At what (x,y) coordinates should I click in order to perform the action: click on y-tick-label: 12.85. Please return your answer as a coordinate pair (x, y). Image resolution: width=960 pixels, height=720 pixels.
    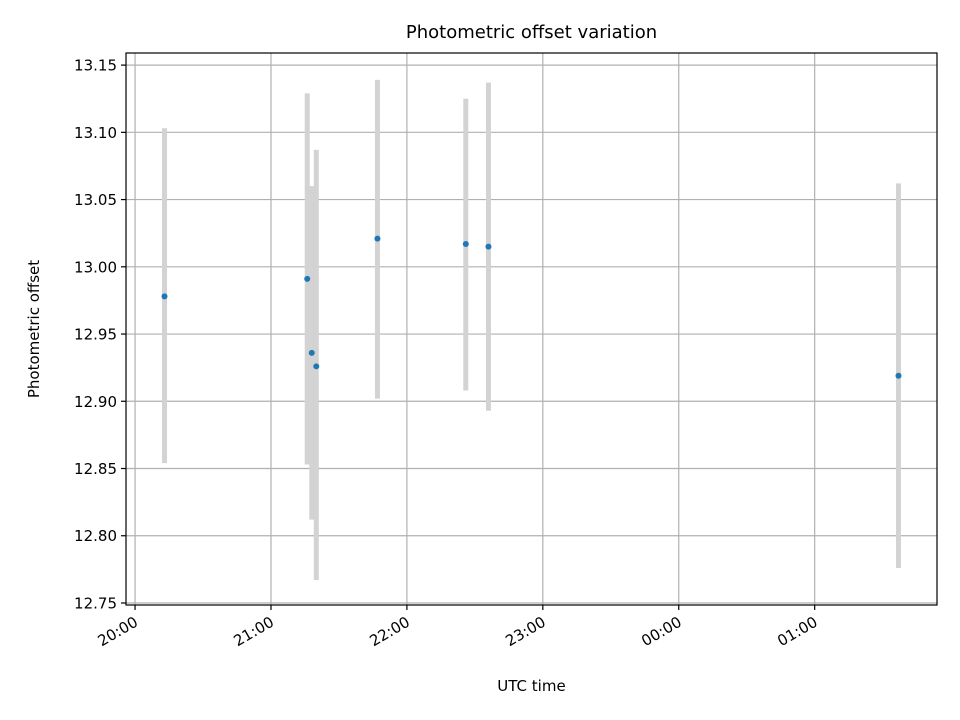
    Looking at the image, I should click on (95, 469).